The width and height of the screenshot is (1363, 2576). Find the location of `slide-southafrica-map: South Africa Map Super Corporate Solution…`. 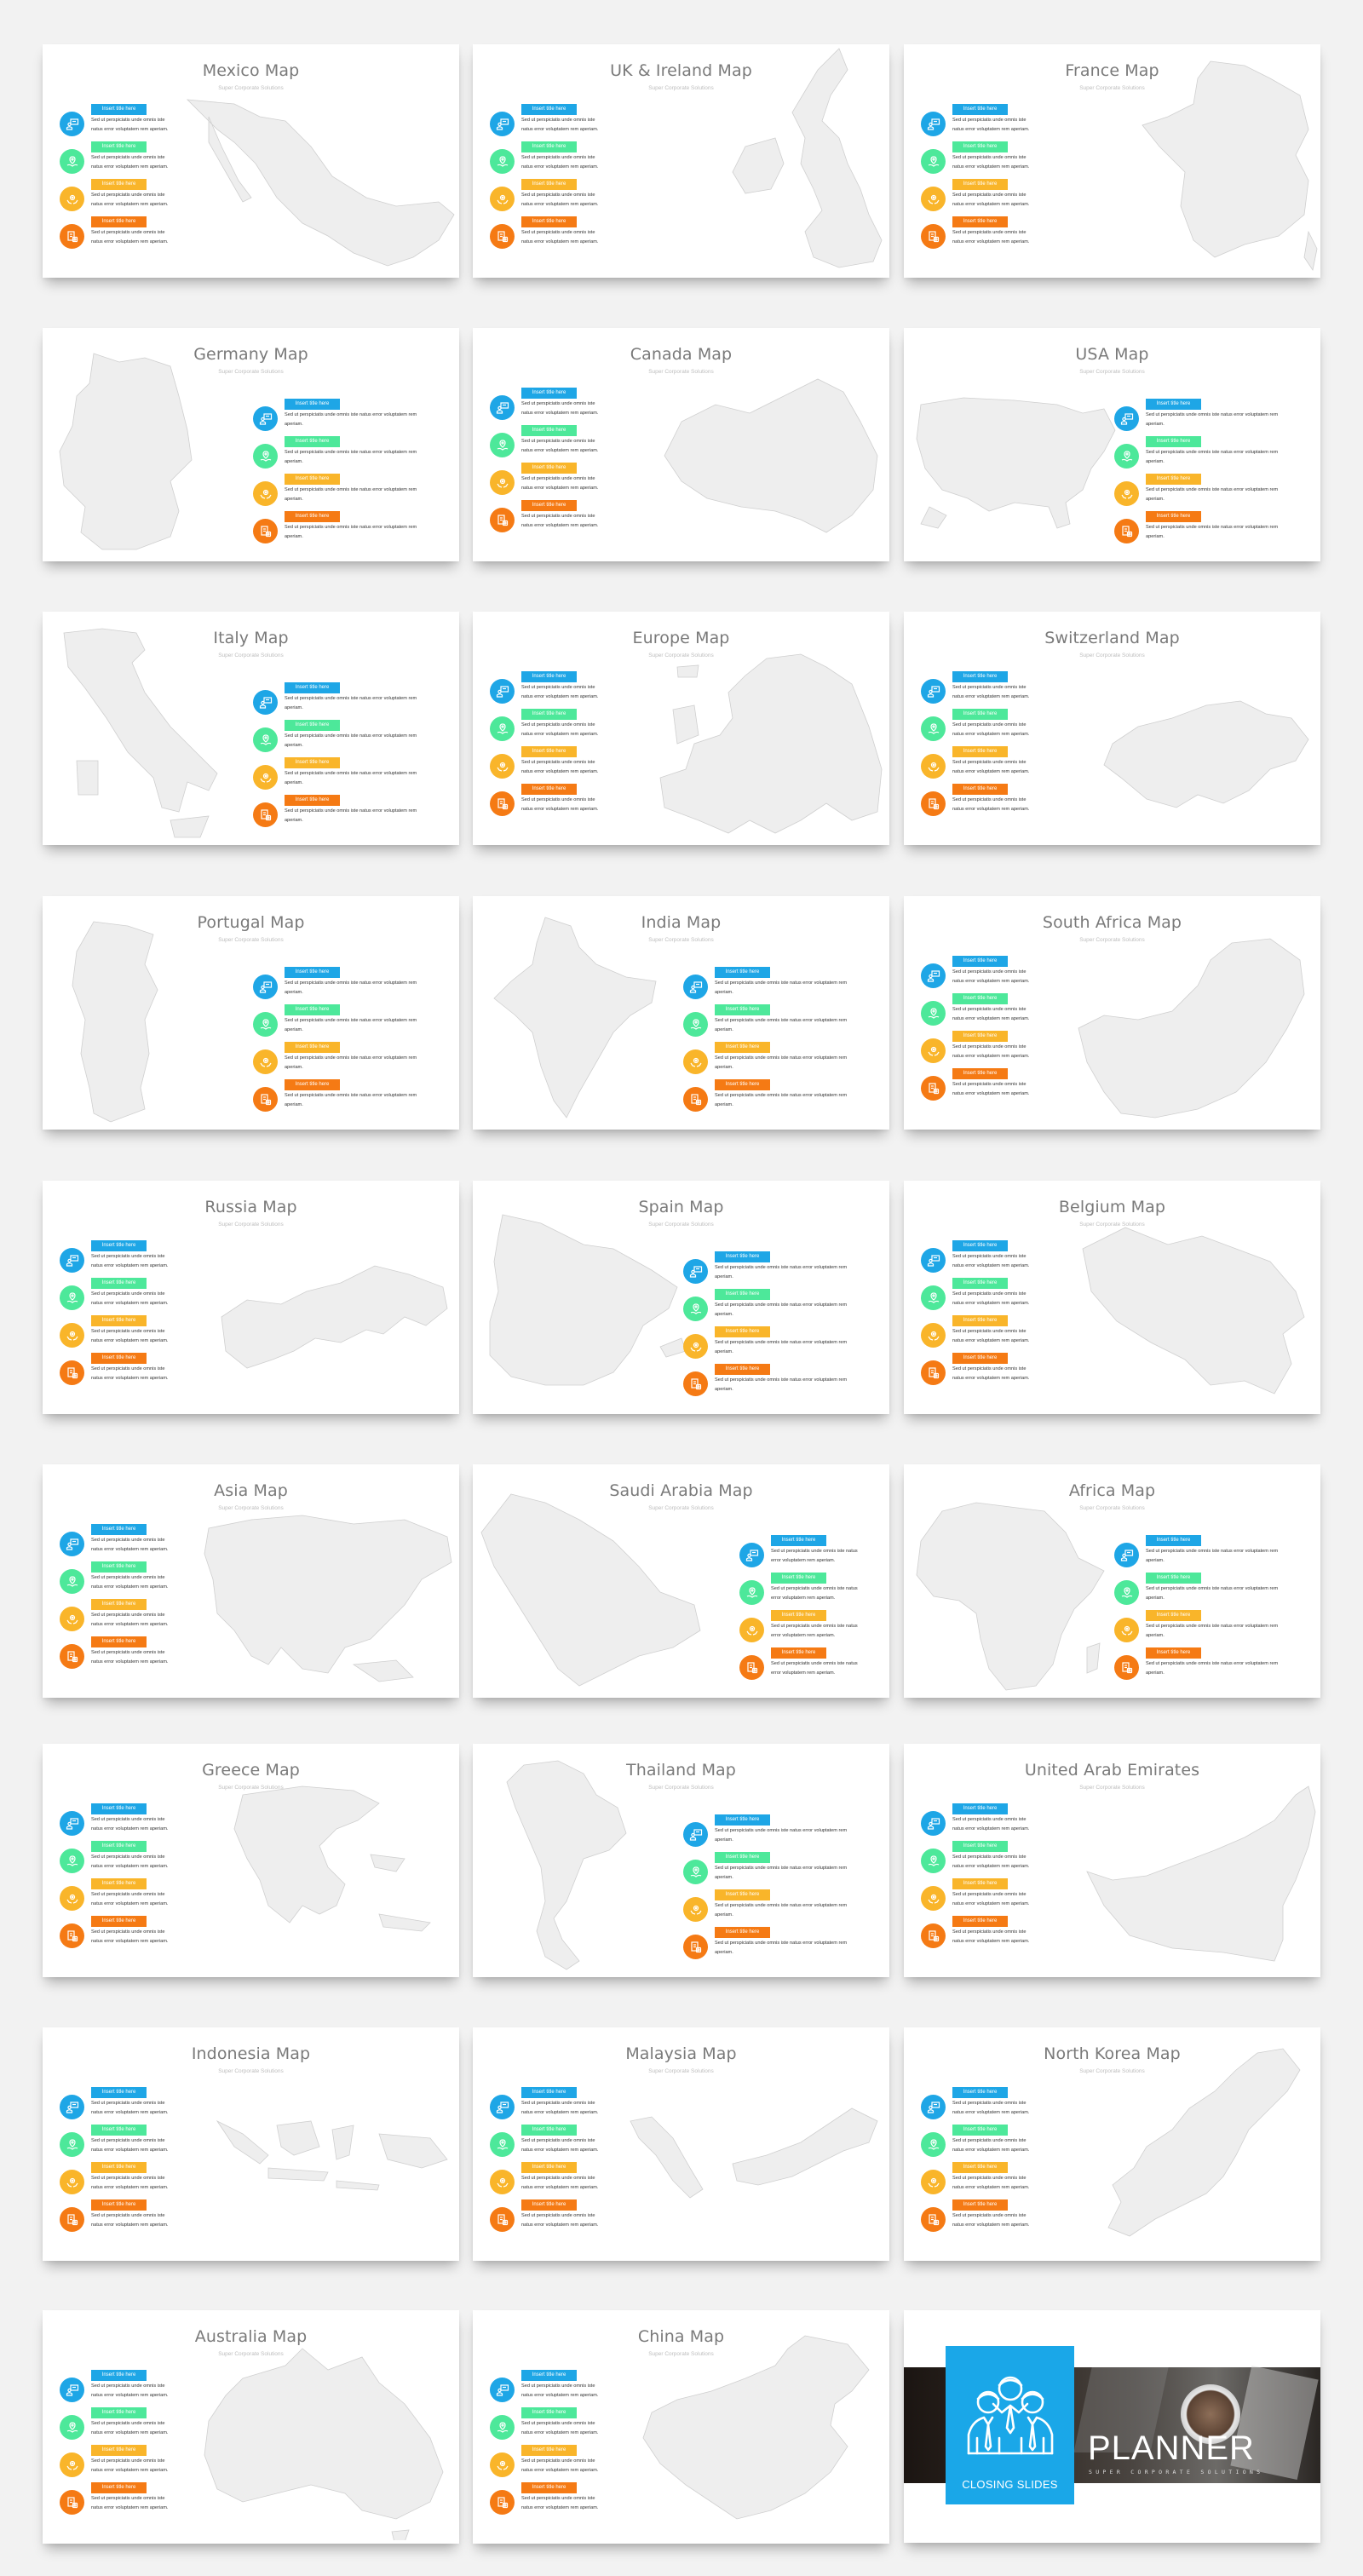

slide-southafrica-map: South Africa Map Super Corporate Solution… is located at coordinates (1112, 1013).